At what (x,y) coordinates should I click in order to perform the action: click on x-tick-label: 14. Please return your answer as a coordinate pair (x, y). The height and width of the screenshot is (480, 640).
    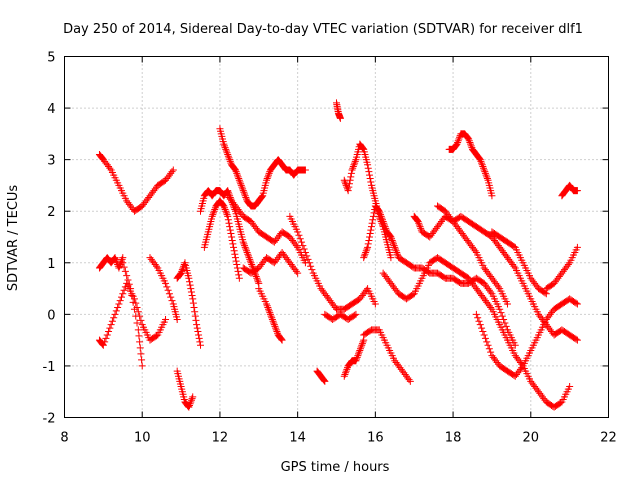
    Looking at the image, I should click on (297, 438).